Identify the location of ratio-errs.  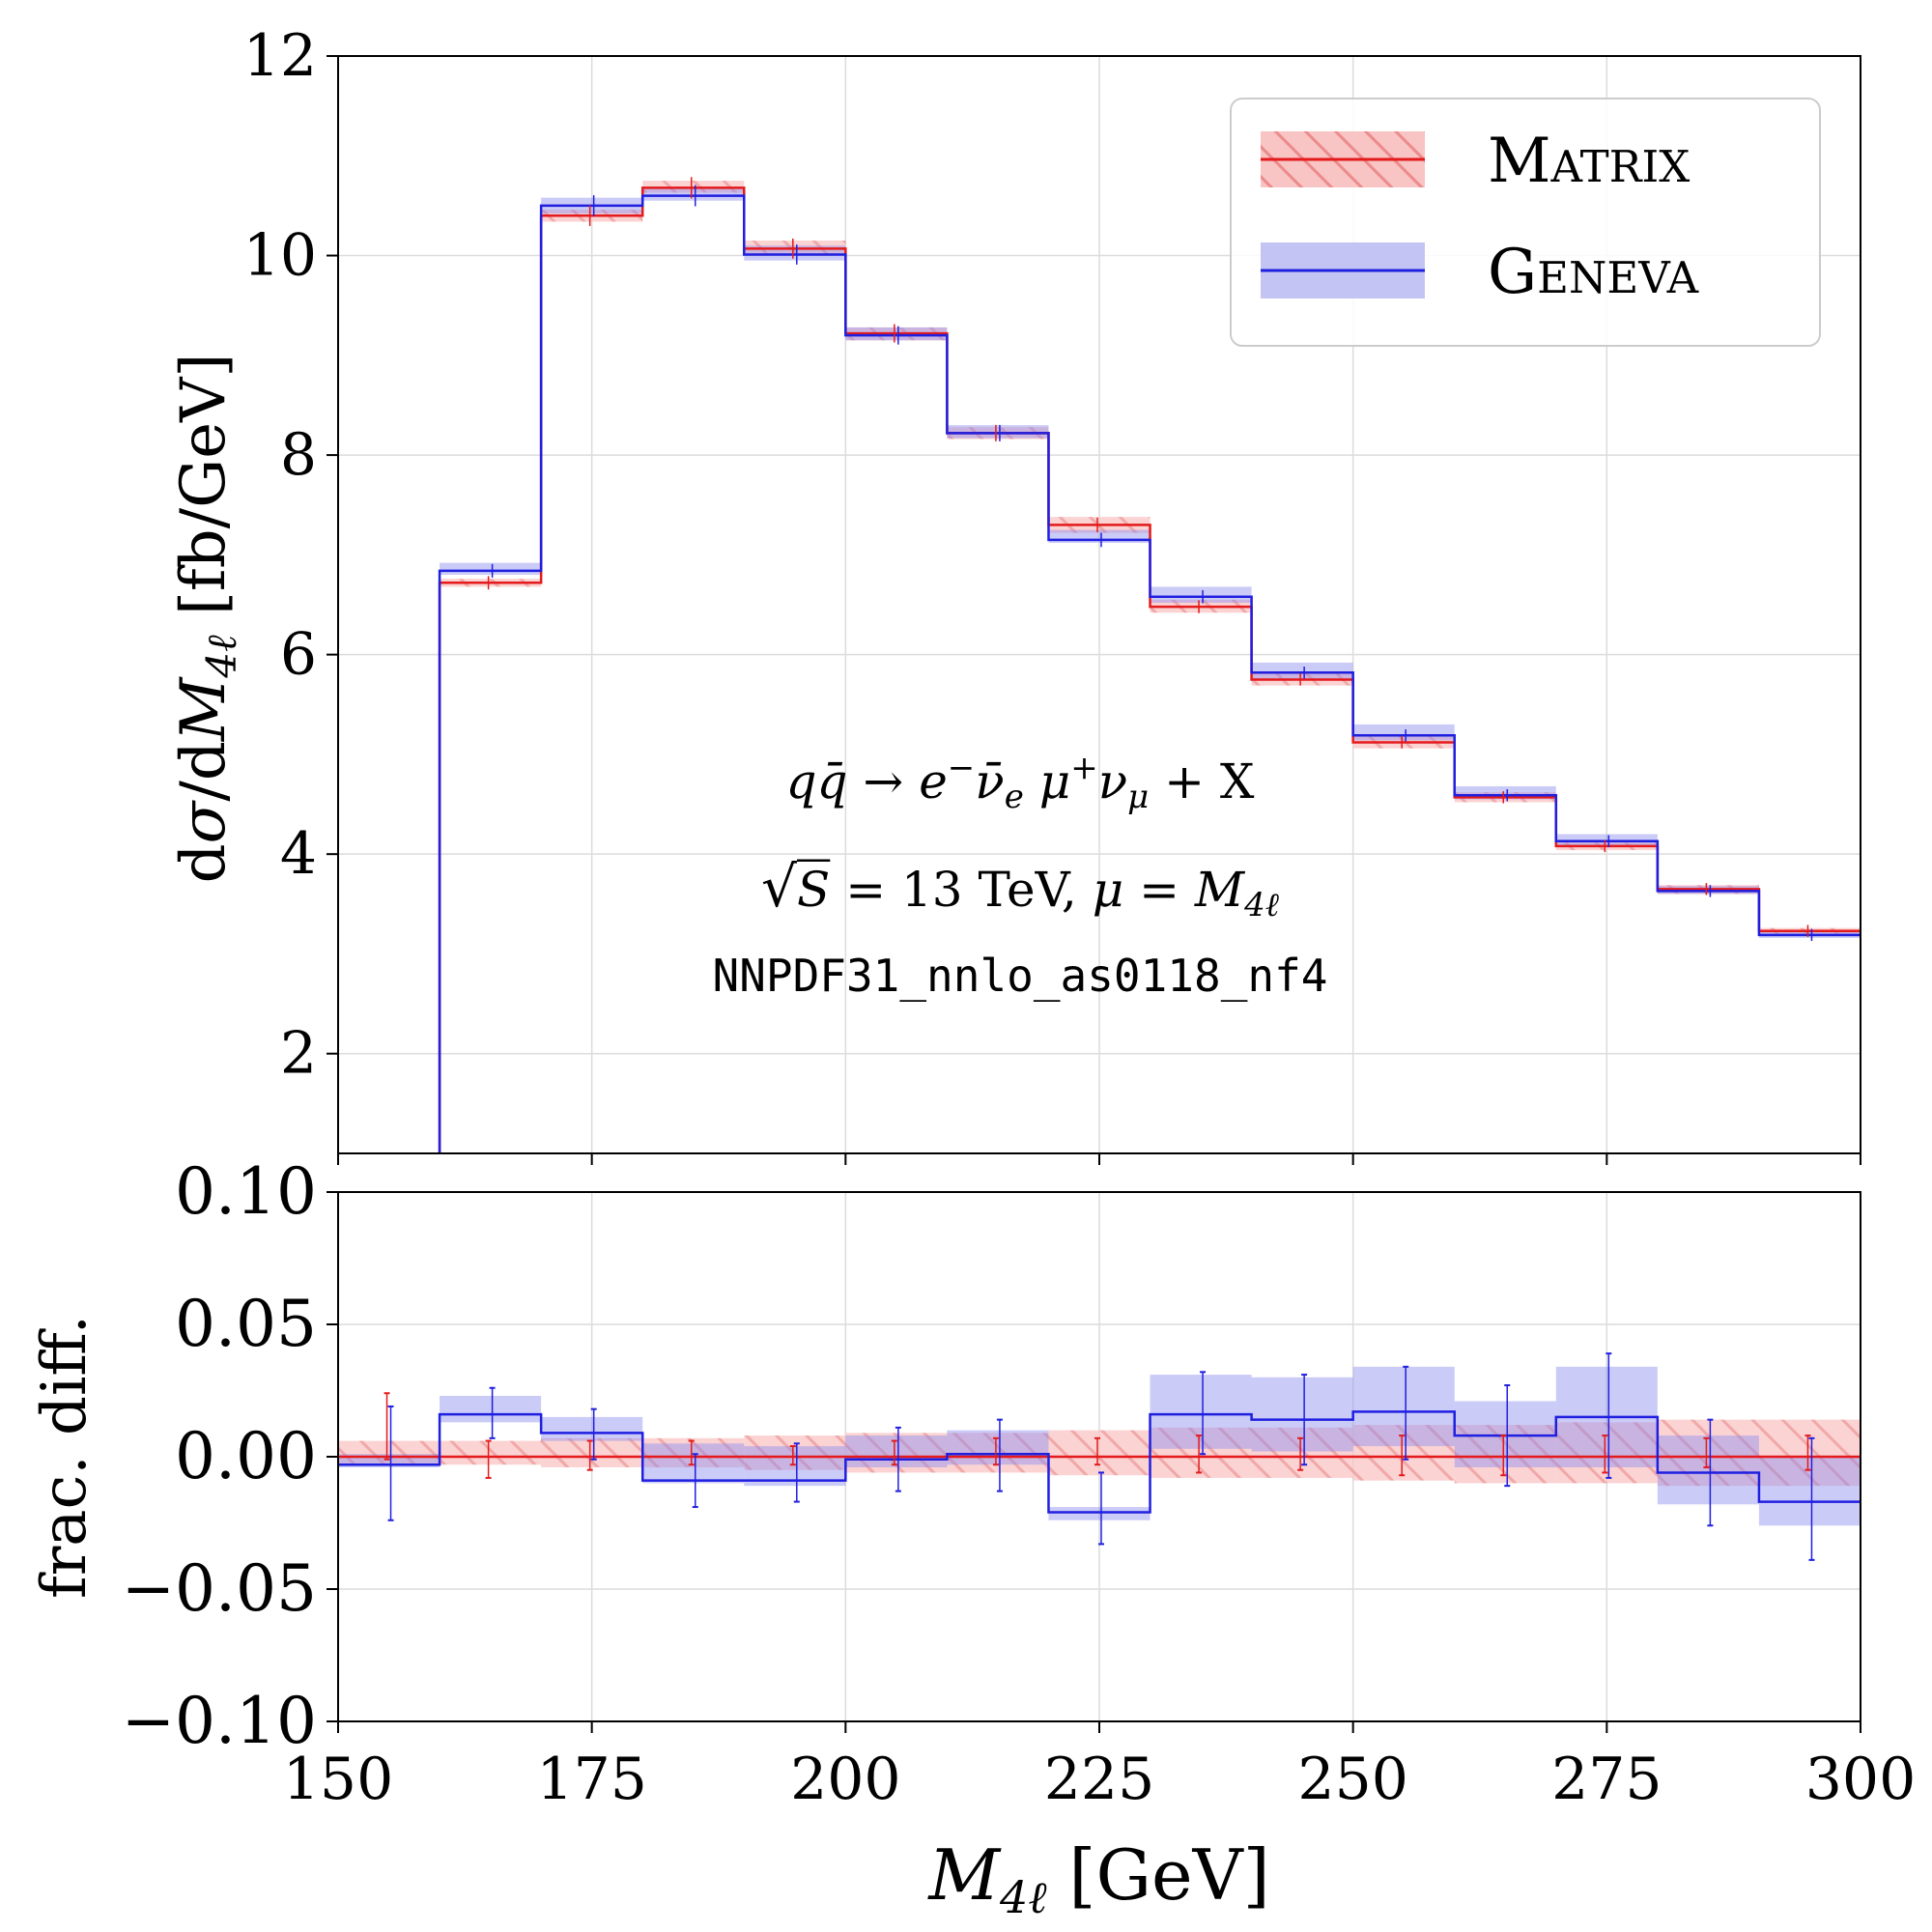
(1099, 1456).